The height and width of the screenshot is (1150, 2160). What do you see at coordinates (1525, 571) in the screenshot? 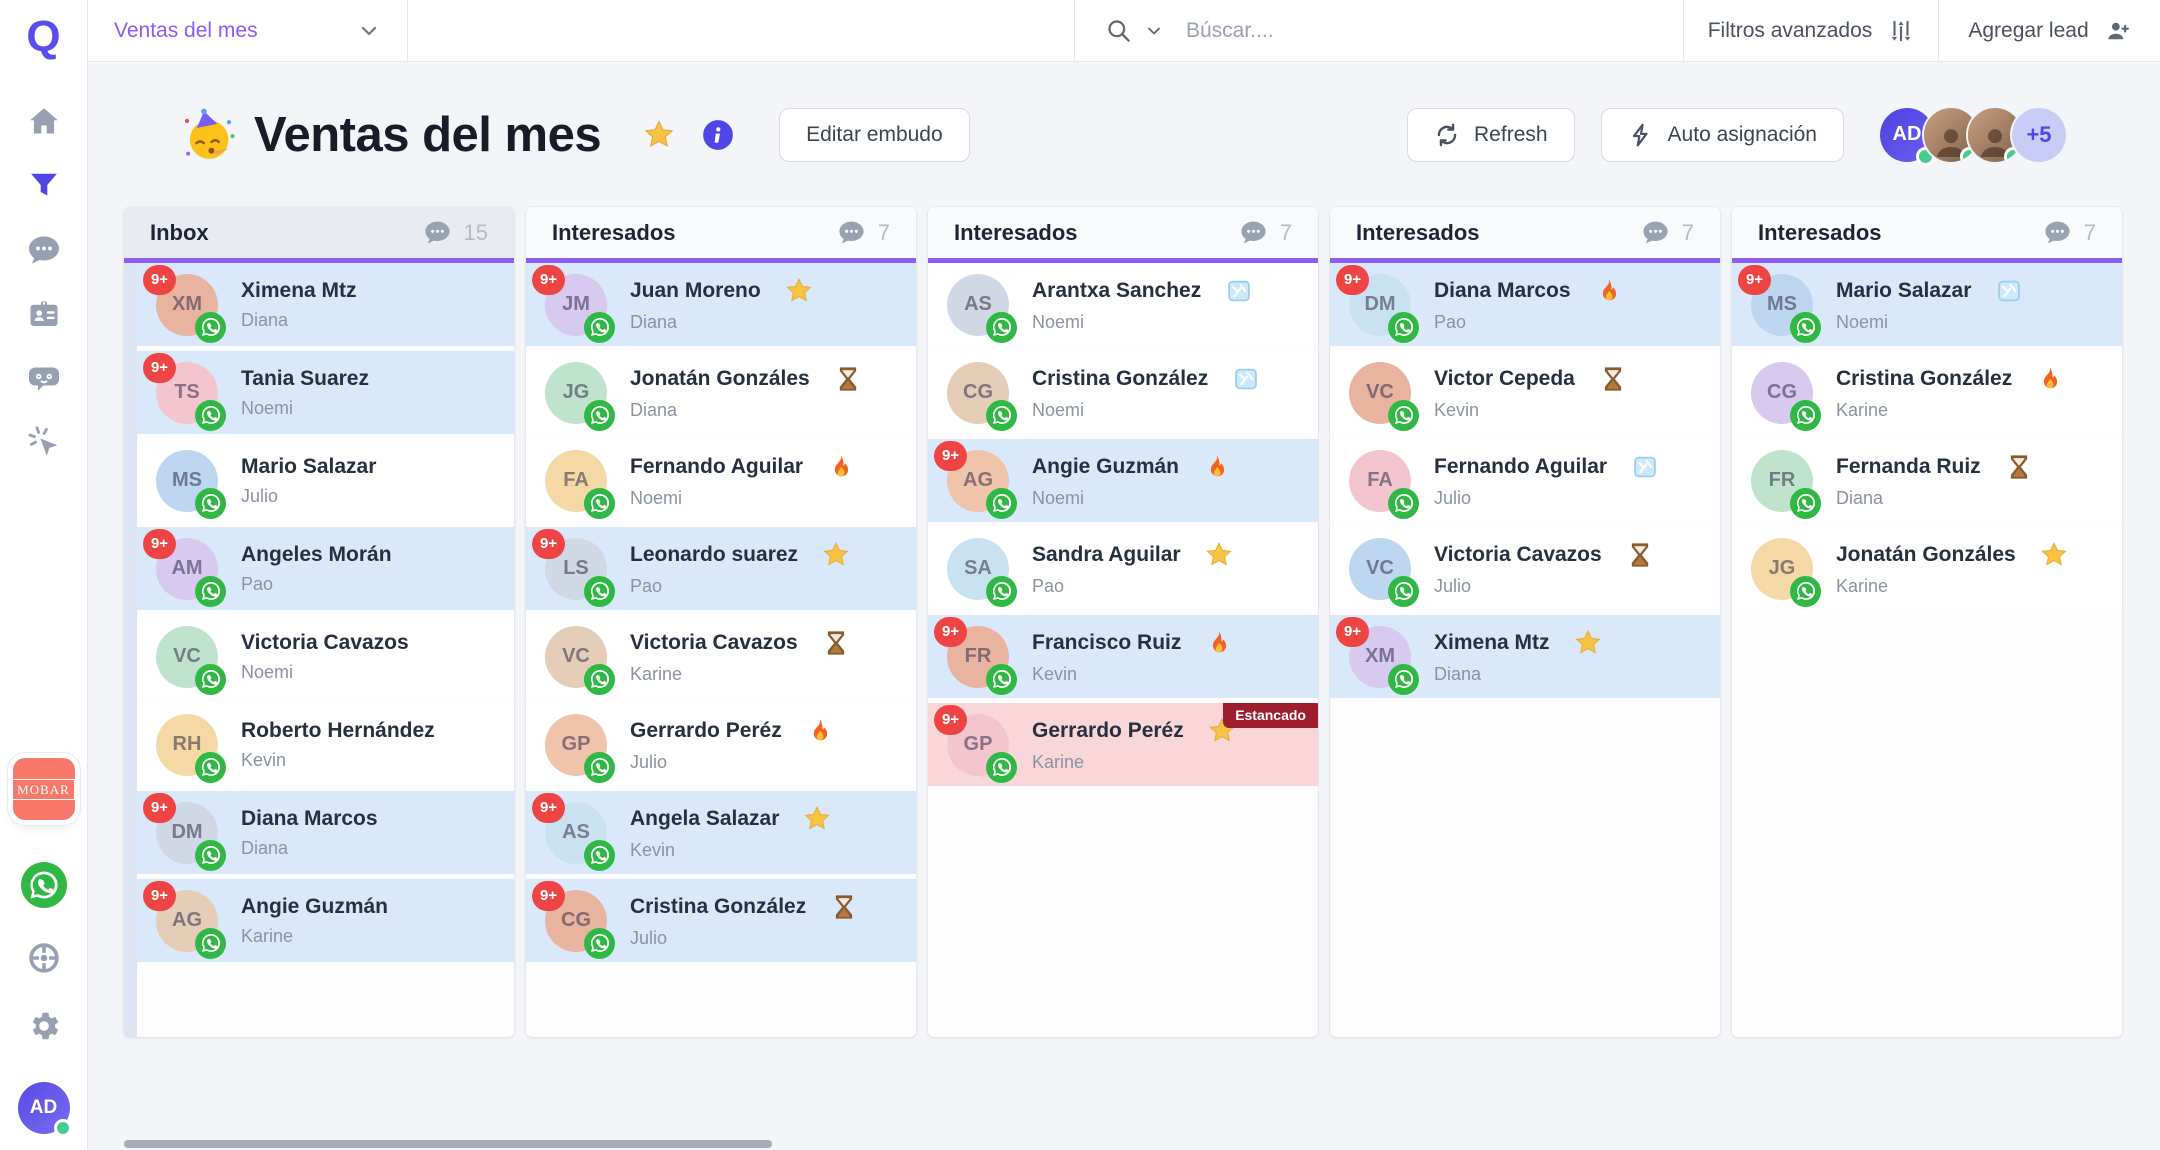
I see `lead-card: VC Victoria Cavazos Julio` at bounding box center [1525, 571].